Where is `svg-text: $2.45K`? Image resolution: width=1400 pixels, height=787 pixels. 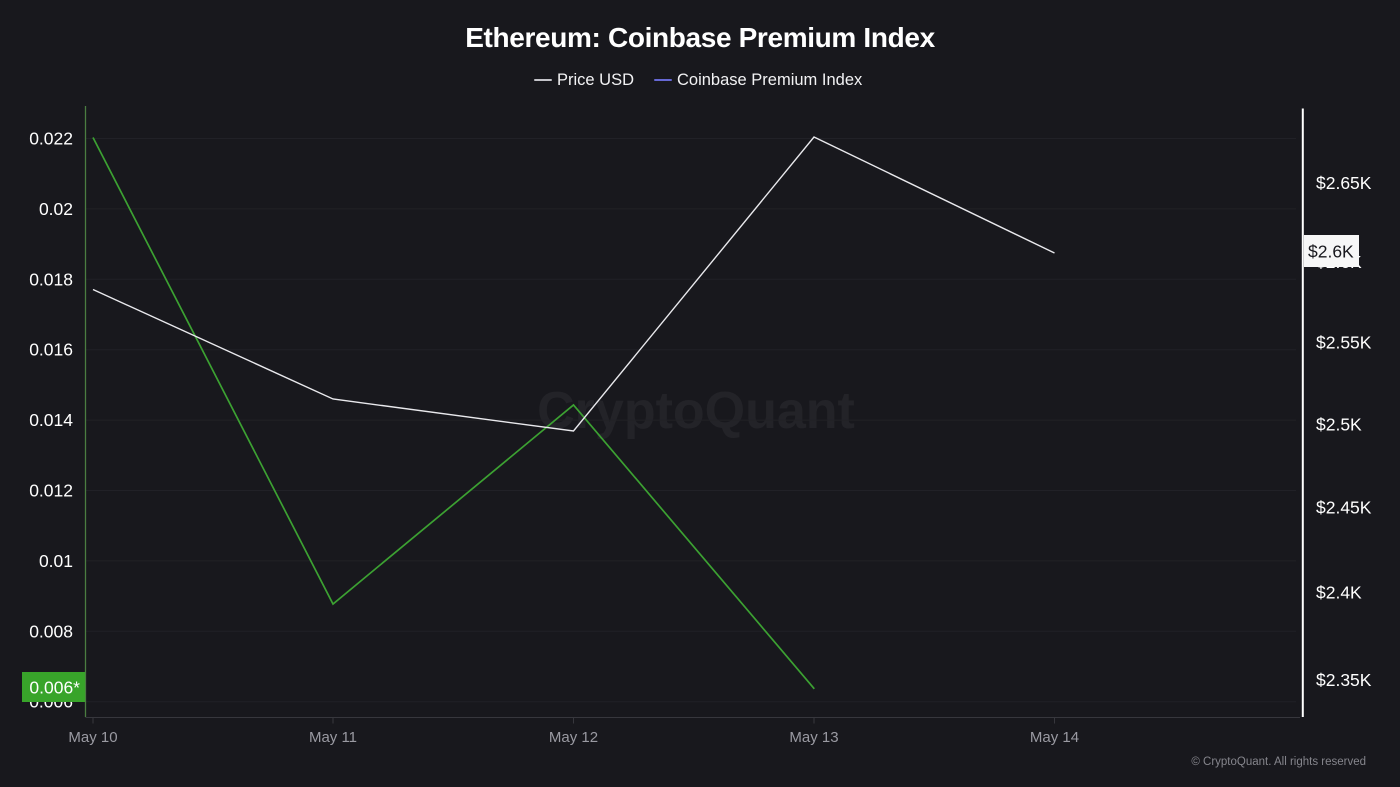
svg-text: $2.45K is located at coordinates (1344, 508).